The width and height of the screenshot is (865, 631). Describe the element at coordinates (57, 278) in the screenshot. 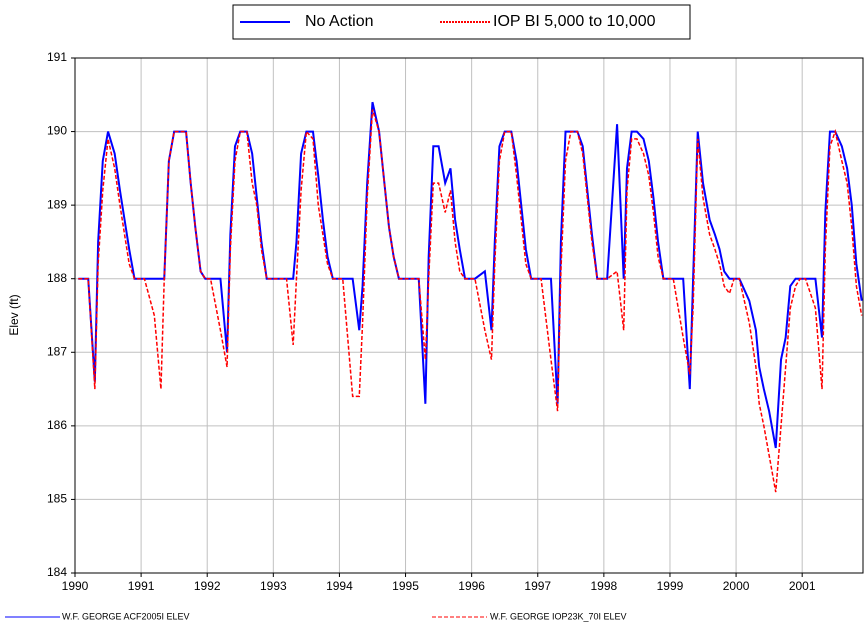

I see `y-tick-label: 188` at that location.